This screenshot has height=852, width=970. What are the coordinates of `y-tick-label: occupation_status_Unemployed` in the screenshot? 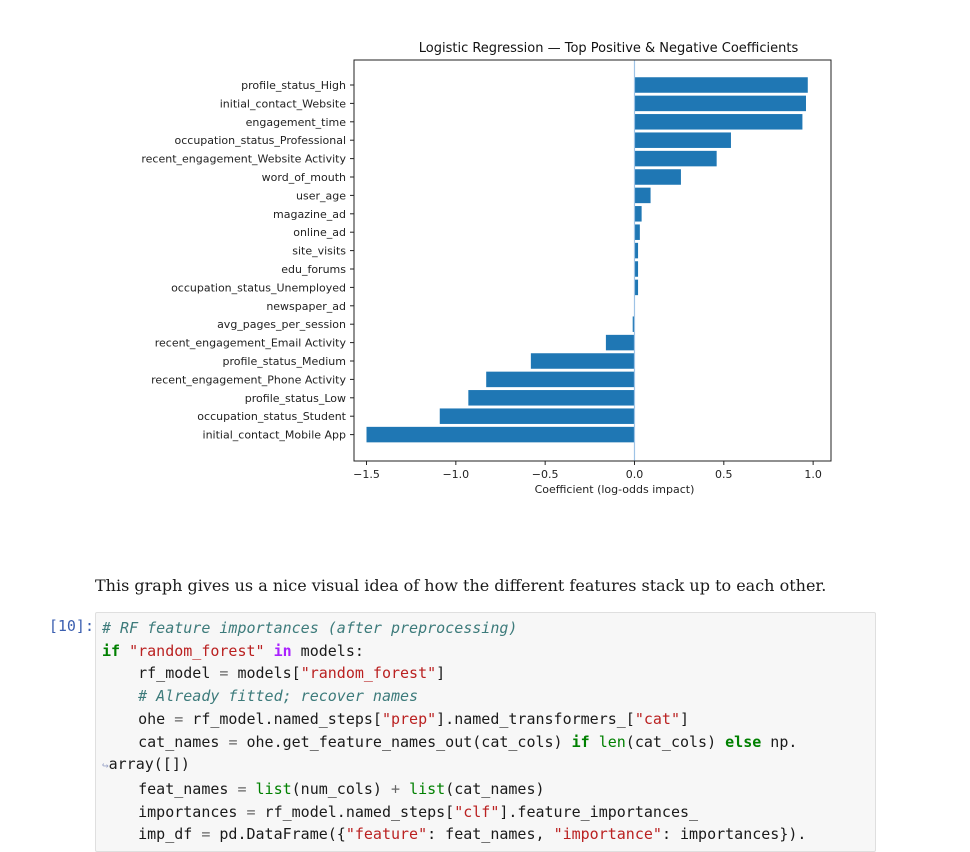 It's located at (258, 287).